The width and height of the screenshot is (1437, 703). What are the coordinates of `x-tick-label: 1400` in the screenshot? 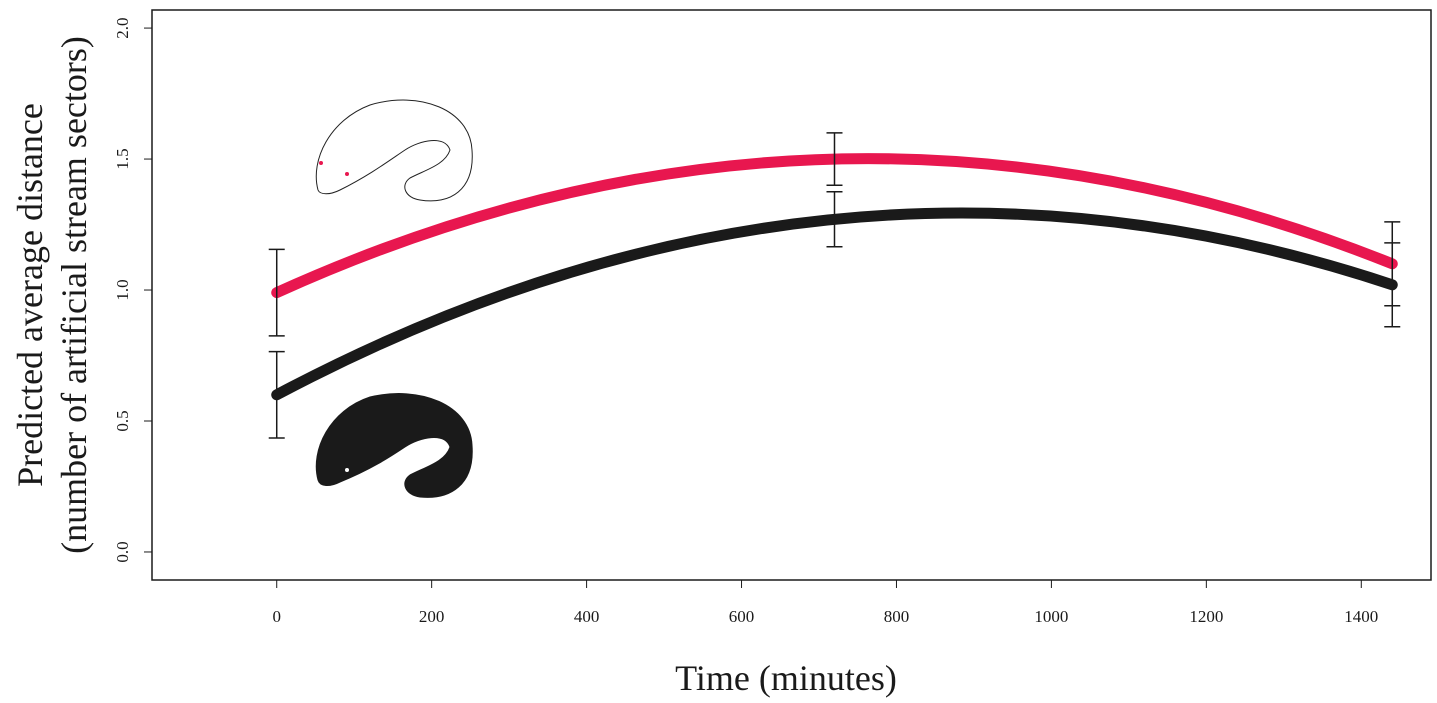 It's located at (1361, 616).